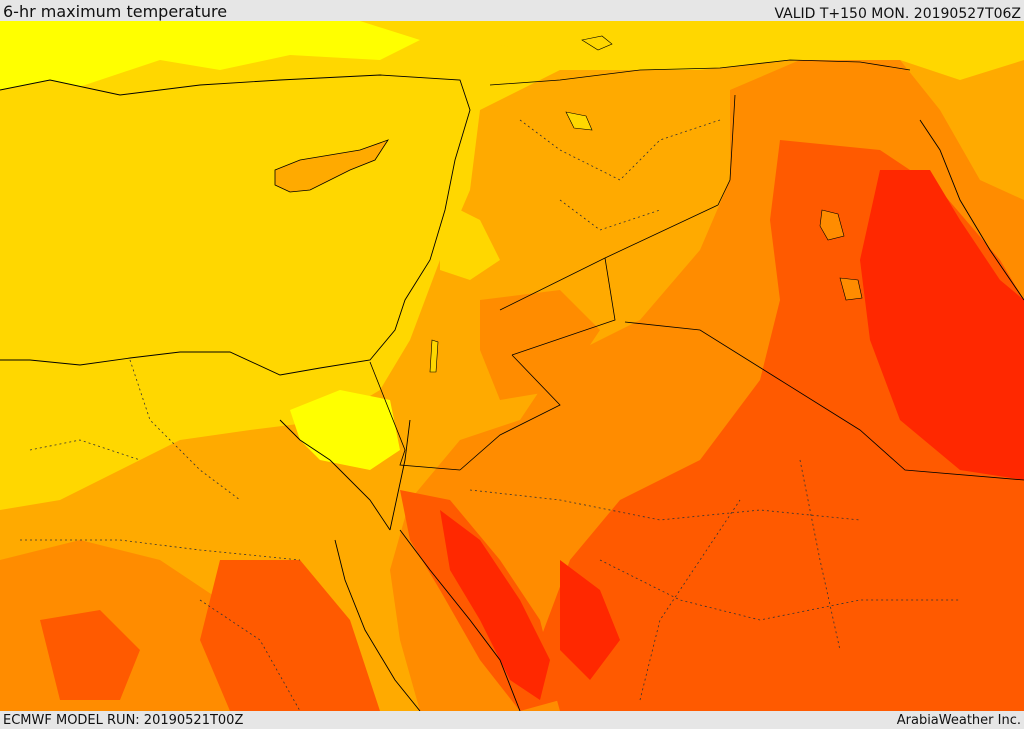  What do you see at coordinates (597, 43) in the screenshot?
I see `lake-northeast` at bounding box center [597, 43].